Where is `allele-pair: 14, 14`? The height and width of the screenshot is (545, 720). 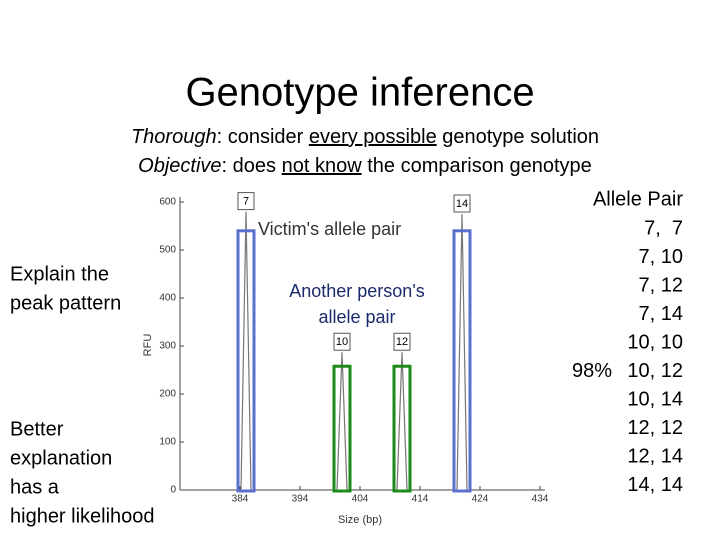 allele-pair: 14, 14 is located at coordinates (655, 485).